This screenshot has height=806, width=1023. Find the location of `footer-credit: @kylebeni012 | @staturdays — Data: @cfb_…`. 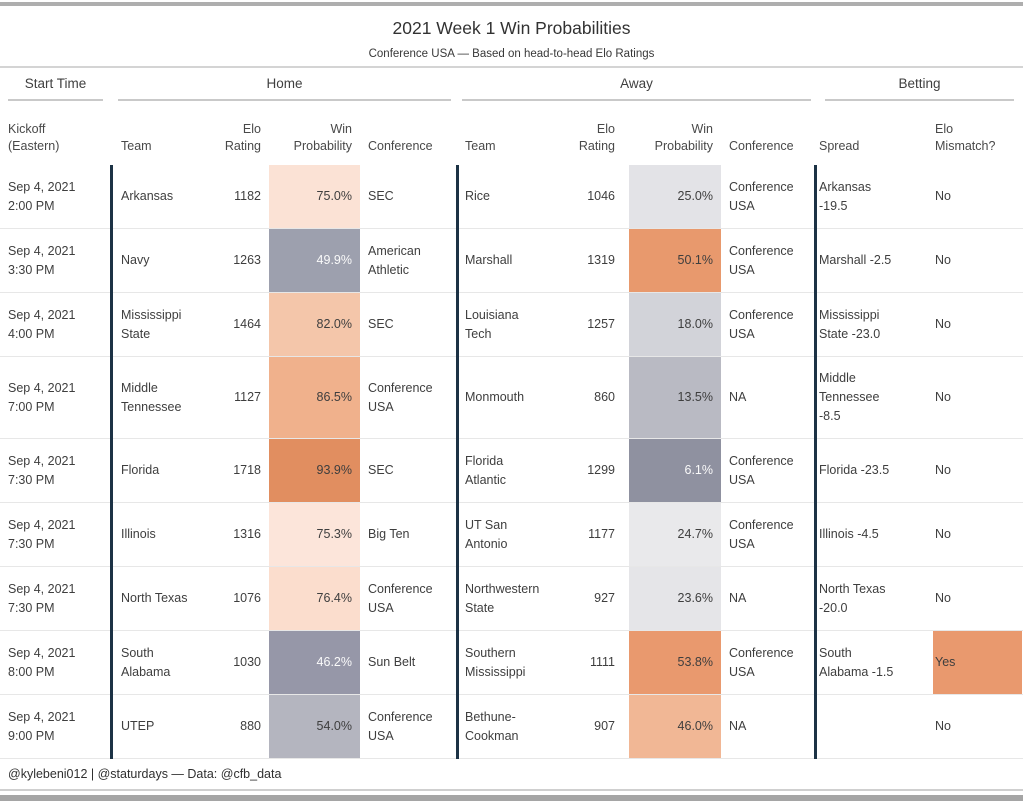

footer-credit: @kylebeni012 | @staturdays — Data: @cfb_… is located at coordinates (145, 774).